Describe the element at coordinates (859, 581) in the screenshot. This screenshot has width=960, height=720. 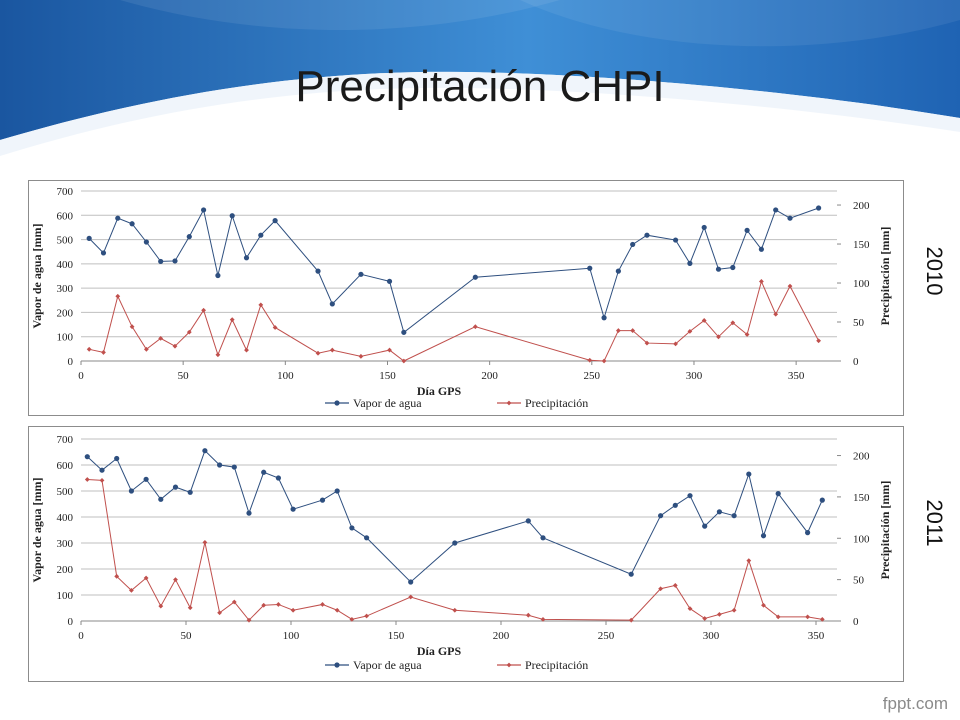
I see `y2-tick-label: 50` at that location.